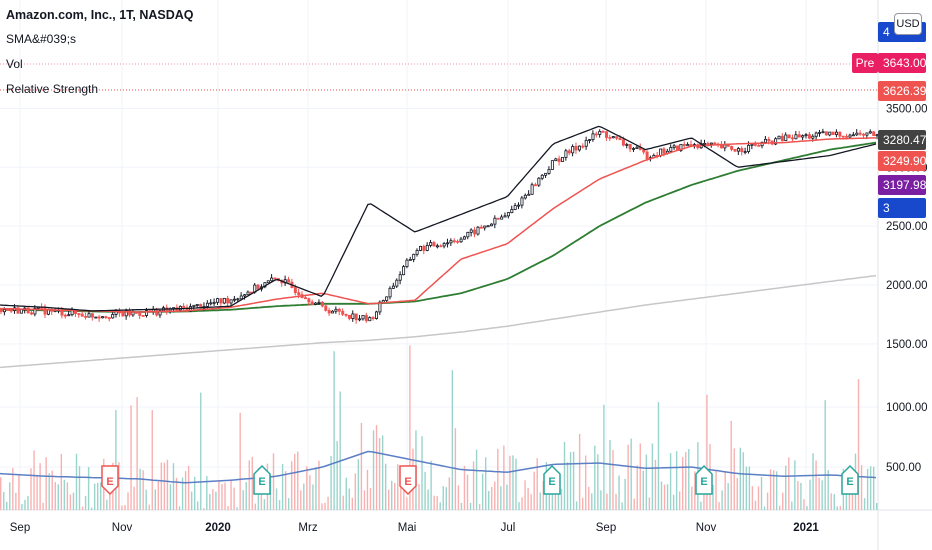 The width and height of the screenshot is (932, 550). Describe the element at coordinates (14, 64) in the screenshot. I see `indicator-vol-label: Vol` at that location.